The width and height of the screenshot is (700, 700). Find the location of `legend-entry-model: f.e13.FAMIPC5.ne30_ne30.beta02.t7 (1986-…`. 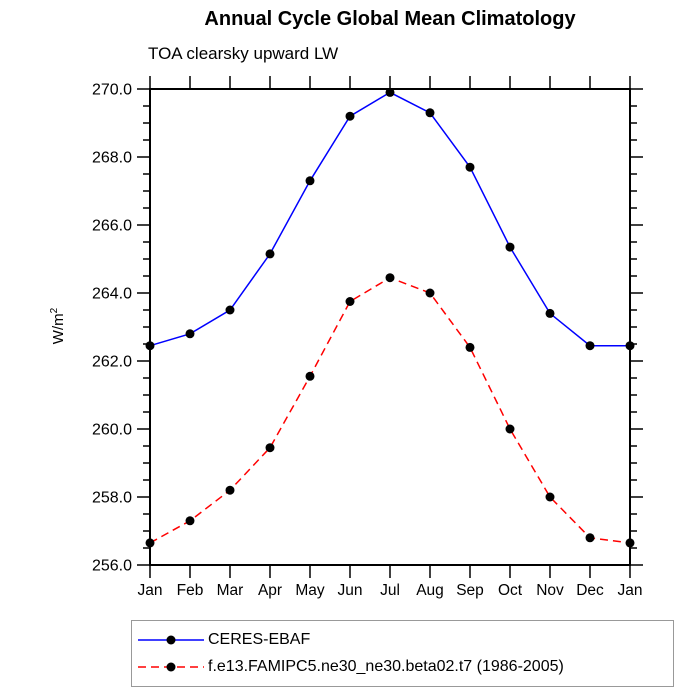

legend-entry-model: f.e13.FAMIPC5.ne30_ne30.beta02.t7 (1986-… is located at coordinates (350, 666).